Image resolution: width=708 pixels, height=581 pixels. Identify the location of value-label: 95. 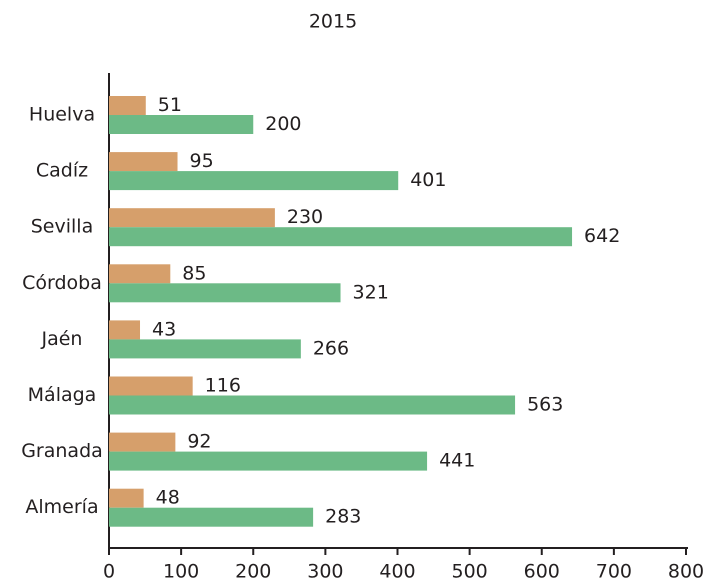
(202, 161).